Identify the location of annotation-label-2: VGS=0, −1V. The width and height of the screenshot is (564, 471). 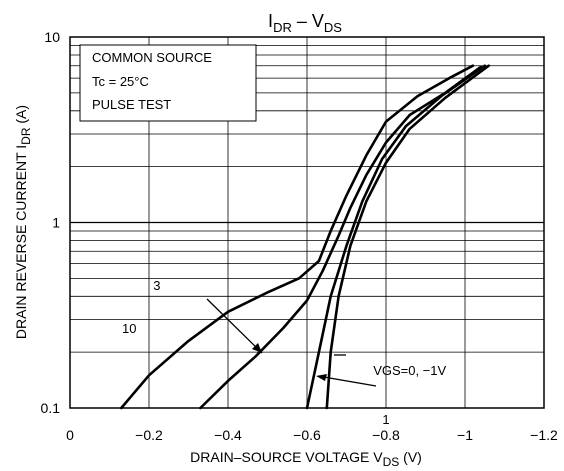
(409, 370).